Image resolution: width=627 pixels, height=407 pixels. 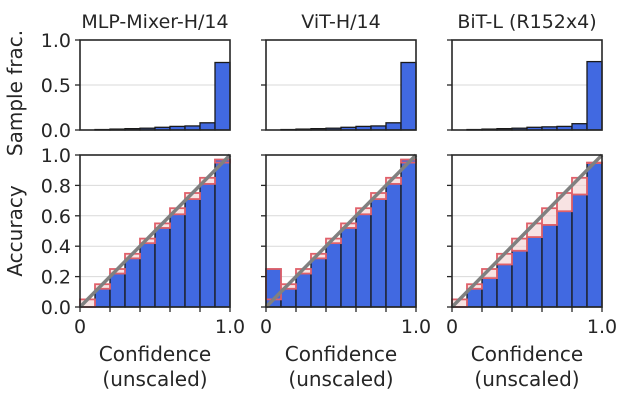 I want to click on y-axis-label-top: Sample frac., so click(x=15, y=93).